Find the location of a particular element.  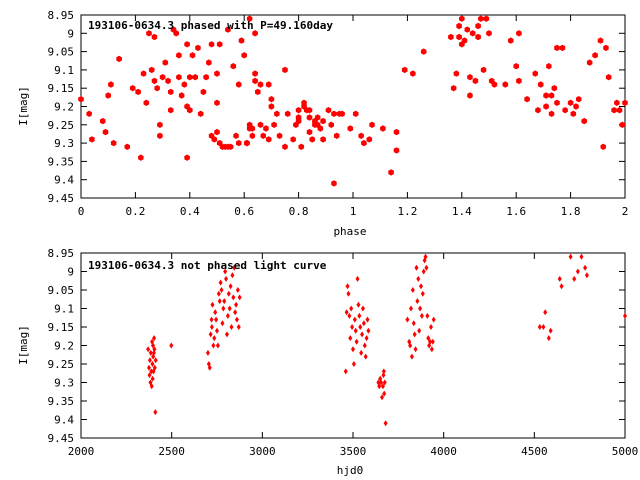

x-tick-label: 1 is located at coordinates (353, 211).